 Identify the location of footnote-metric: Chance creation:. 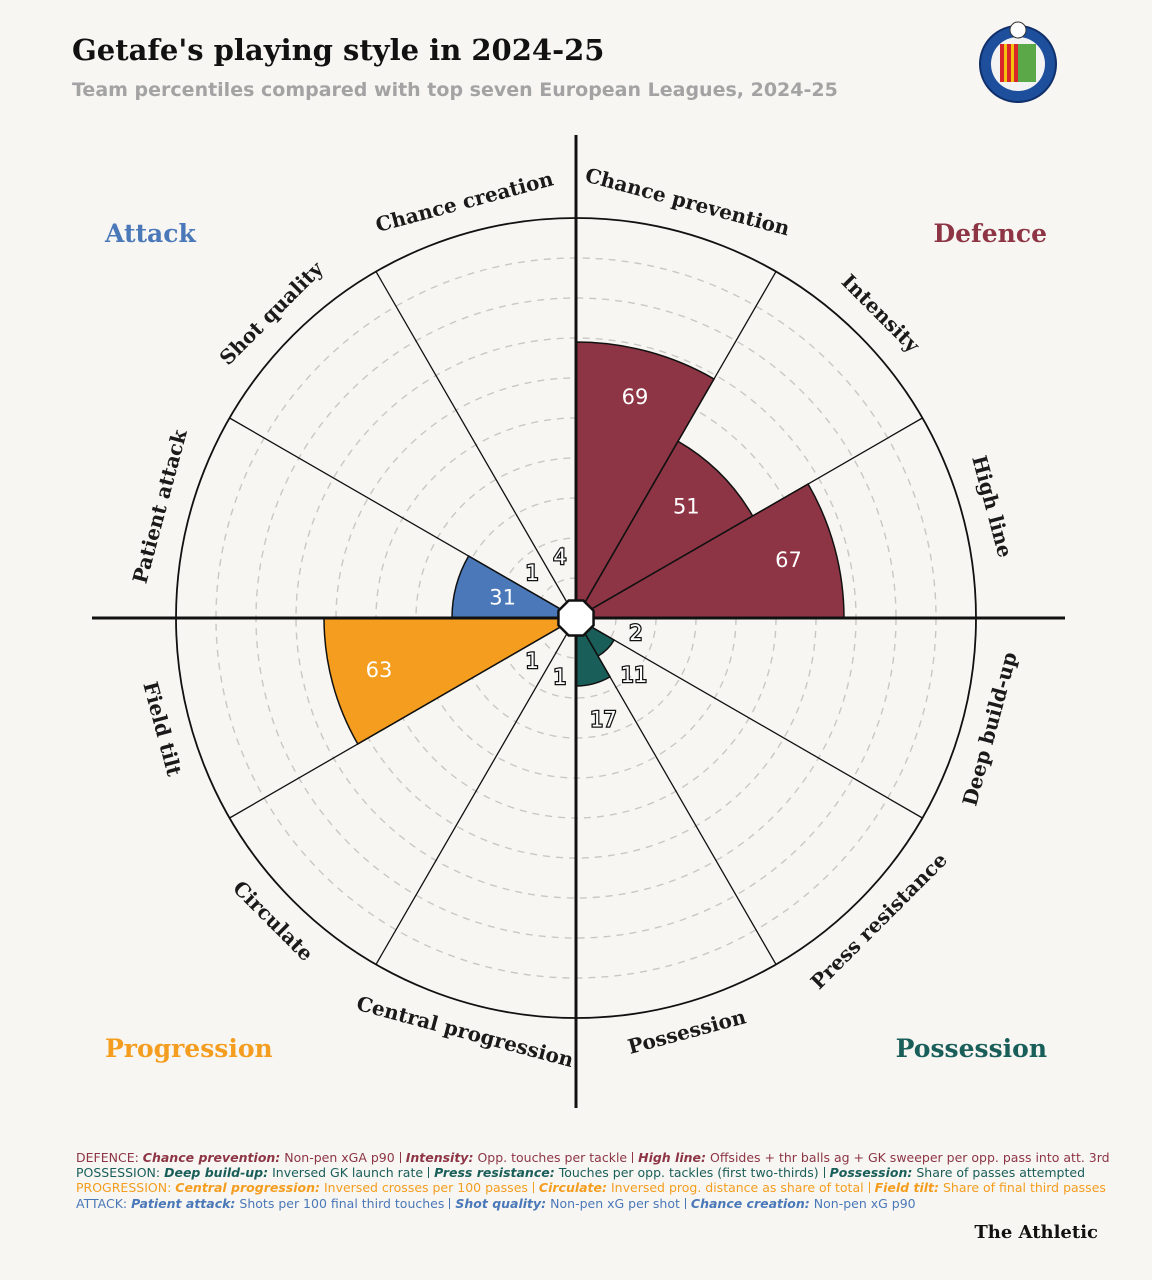
(750, 1203).